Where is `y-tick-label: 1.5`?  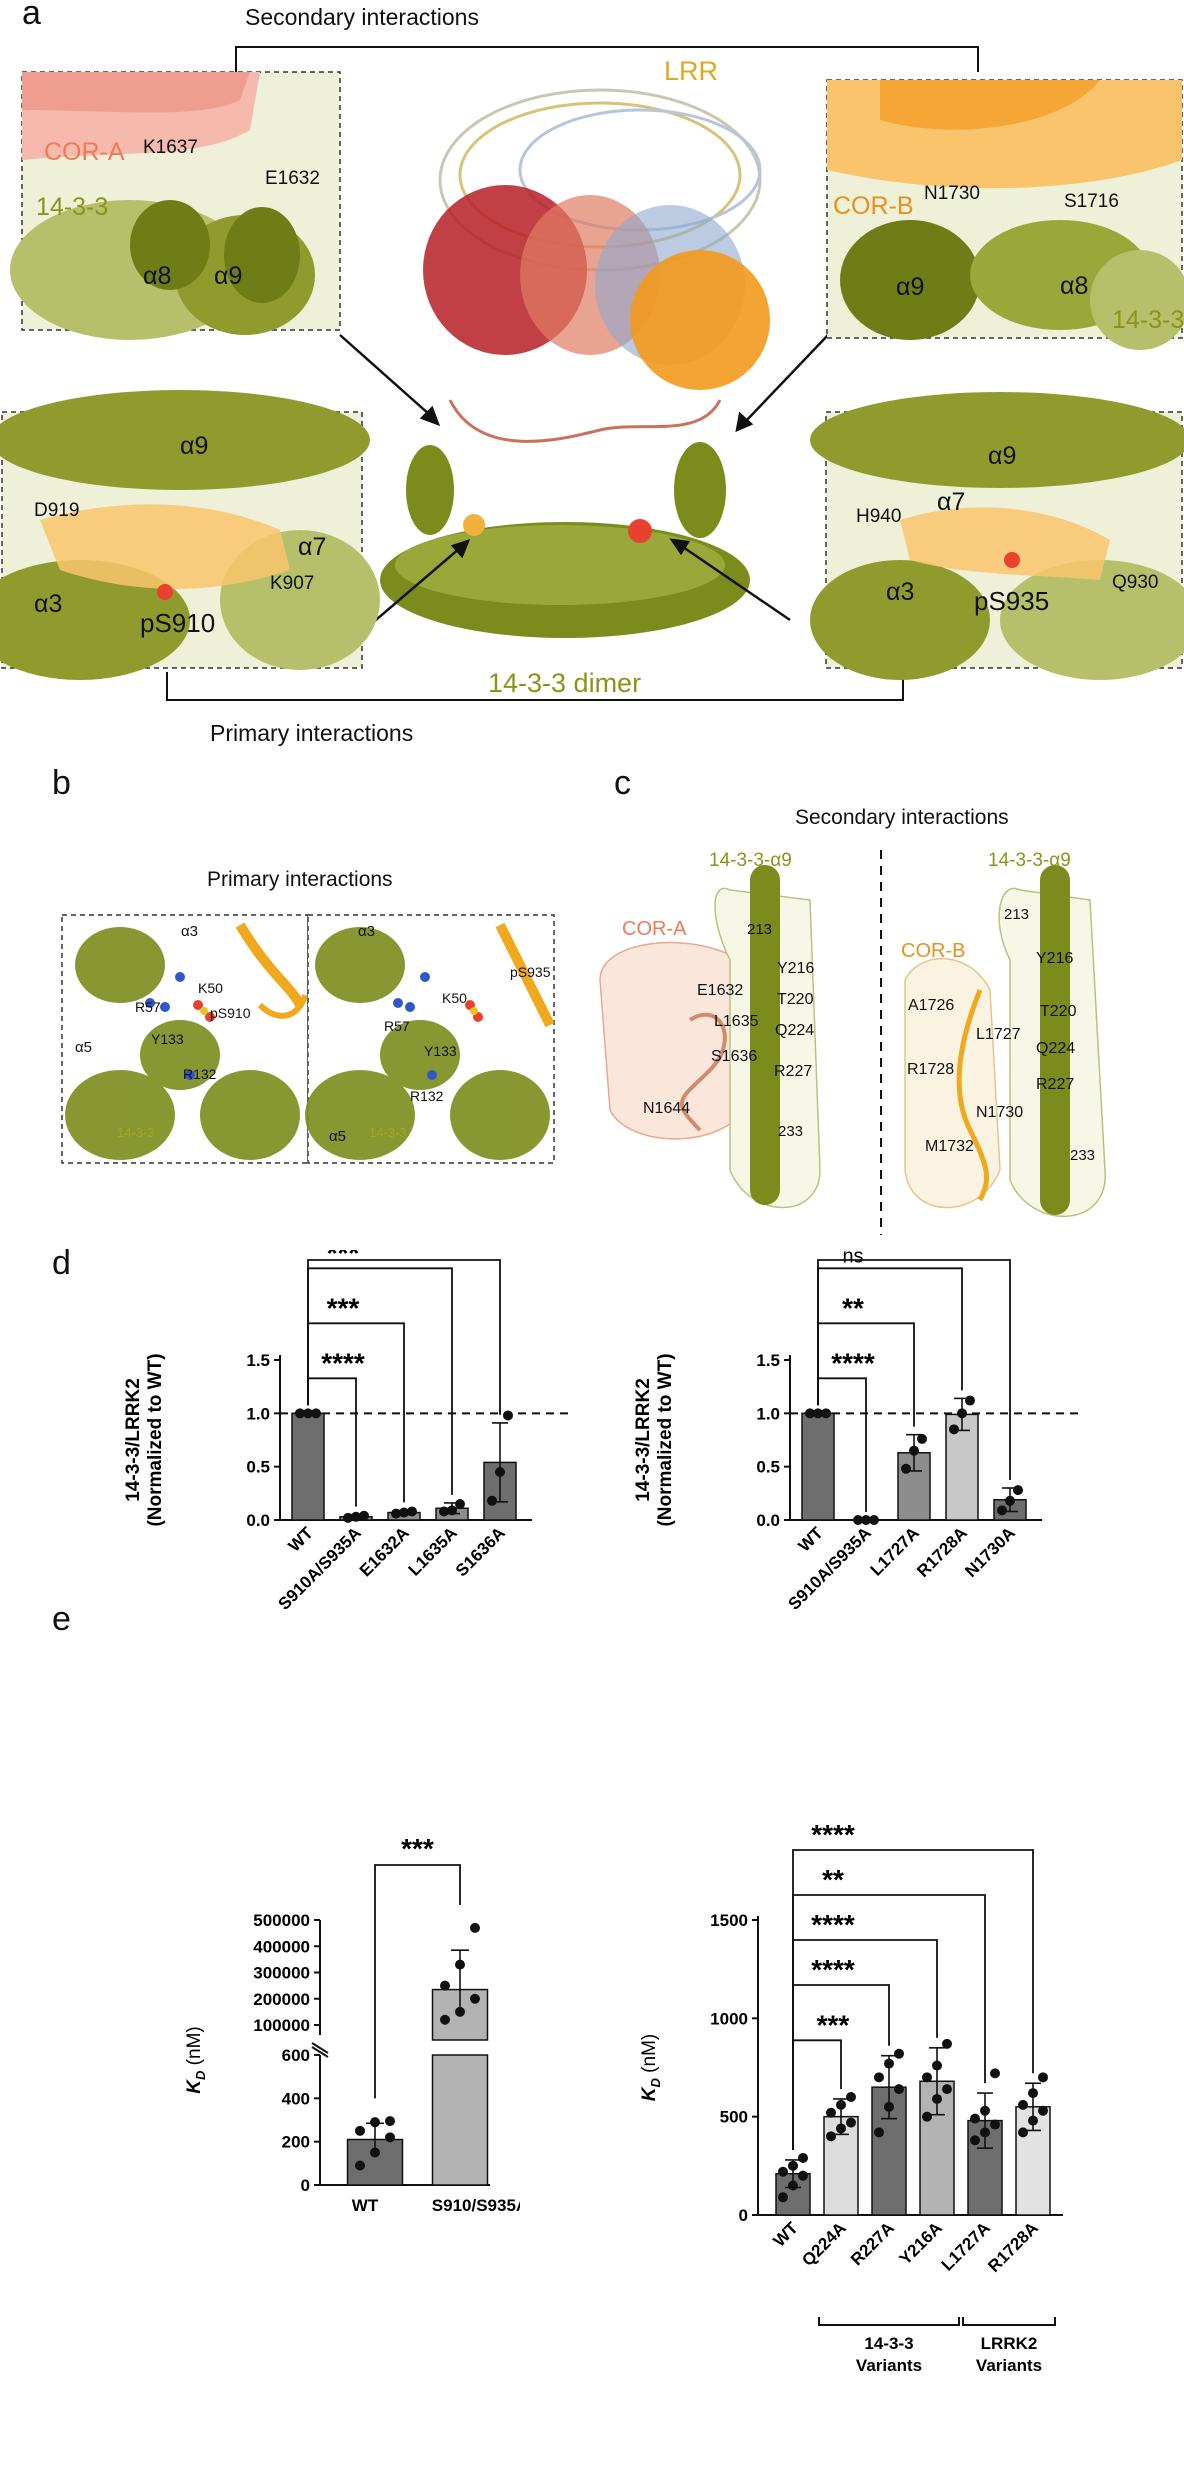 y-tick-label: 1.5 is located at coordinates (768, 1360).